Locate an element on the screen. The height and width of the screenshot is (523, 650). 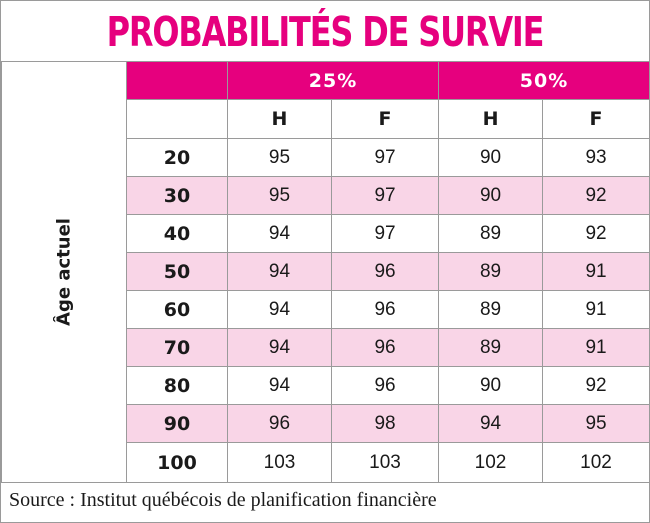
table-row: 100 103 103 102 102 is located at coordinates (326, 462).